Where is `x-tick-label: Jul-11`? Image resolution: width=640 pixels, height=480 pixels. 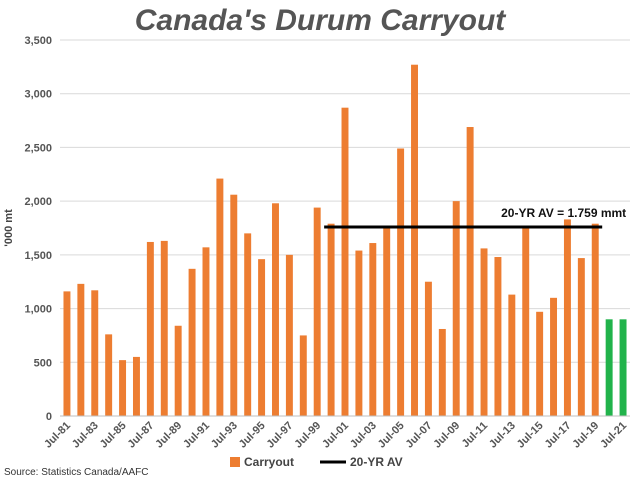 x-tick-label: Jul-11 is located at coordinates (475, 435).